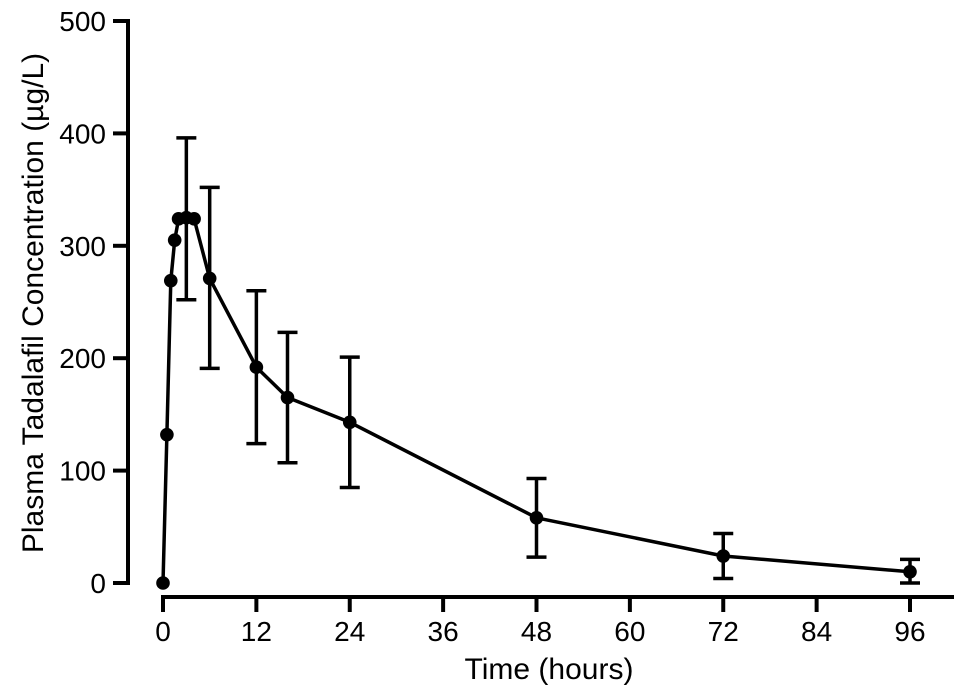 This screenshot has width=966, height=691. Describe the element at coordinates (723, 631) in the screenshot. I see `x-axis-tick-label: 72` at that location.